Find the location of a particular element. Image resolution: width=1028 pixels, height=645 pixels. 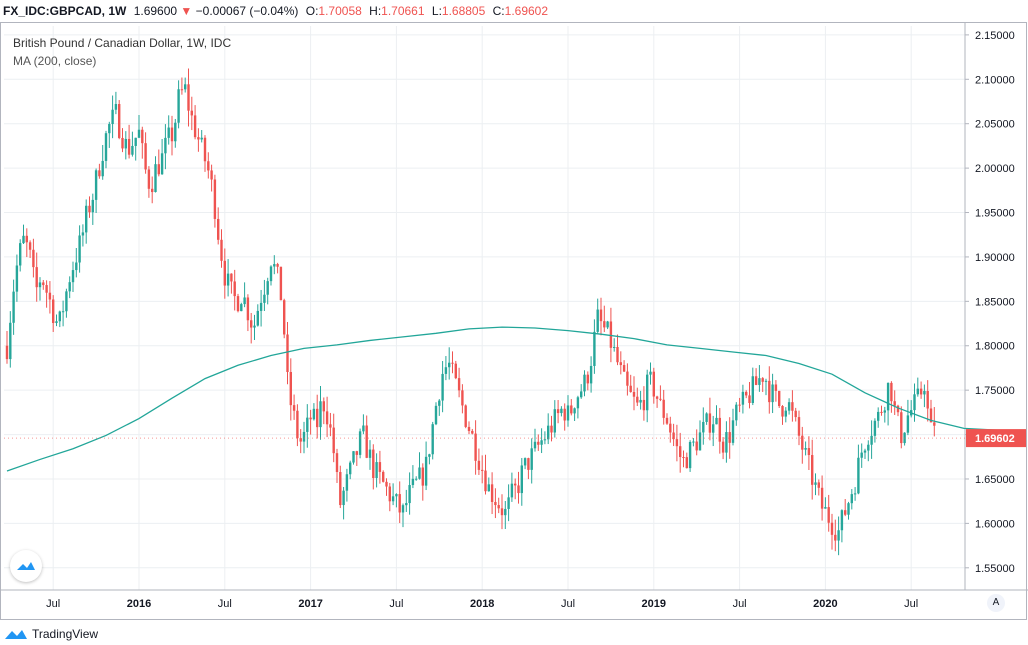

y-tick-label: 1.60000 is located at coordinates (995, 524).